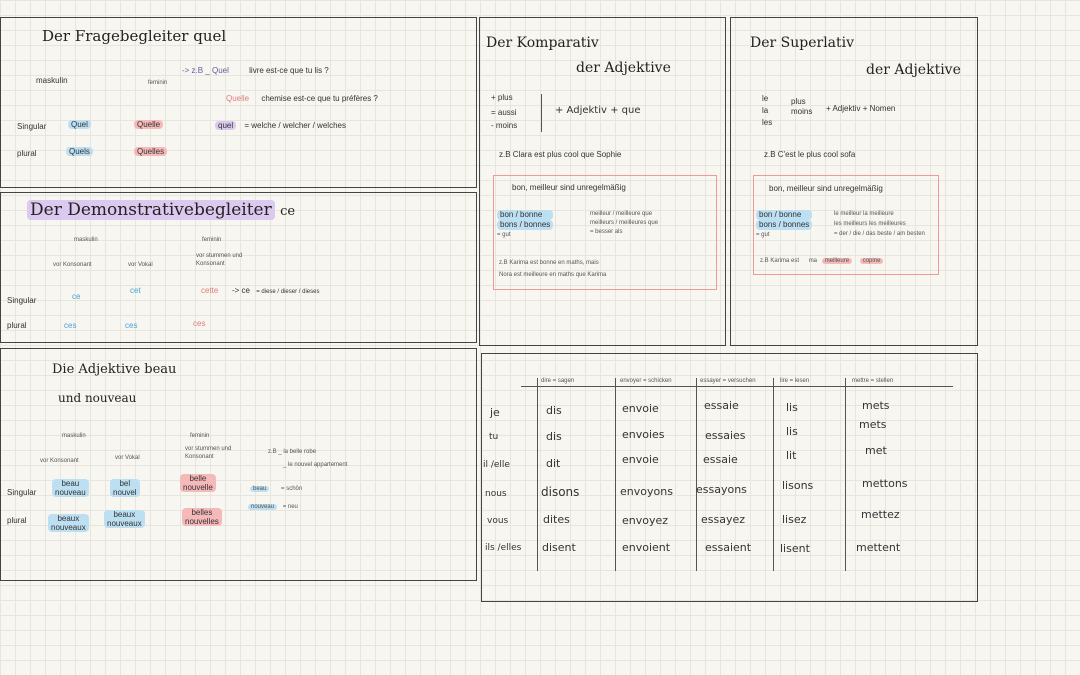 This screenshot has height=675, width=1080. I want to click on sup-irregular-box, so click(846, 225).